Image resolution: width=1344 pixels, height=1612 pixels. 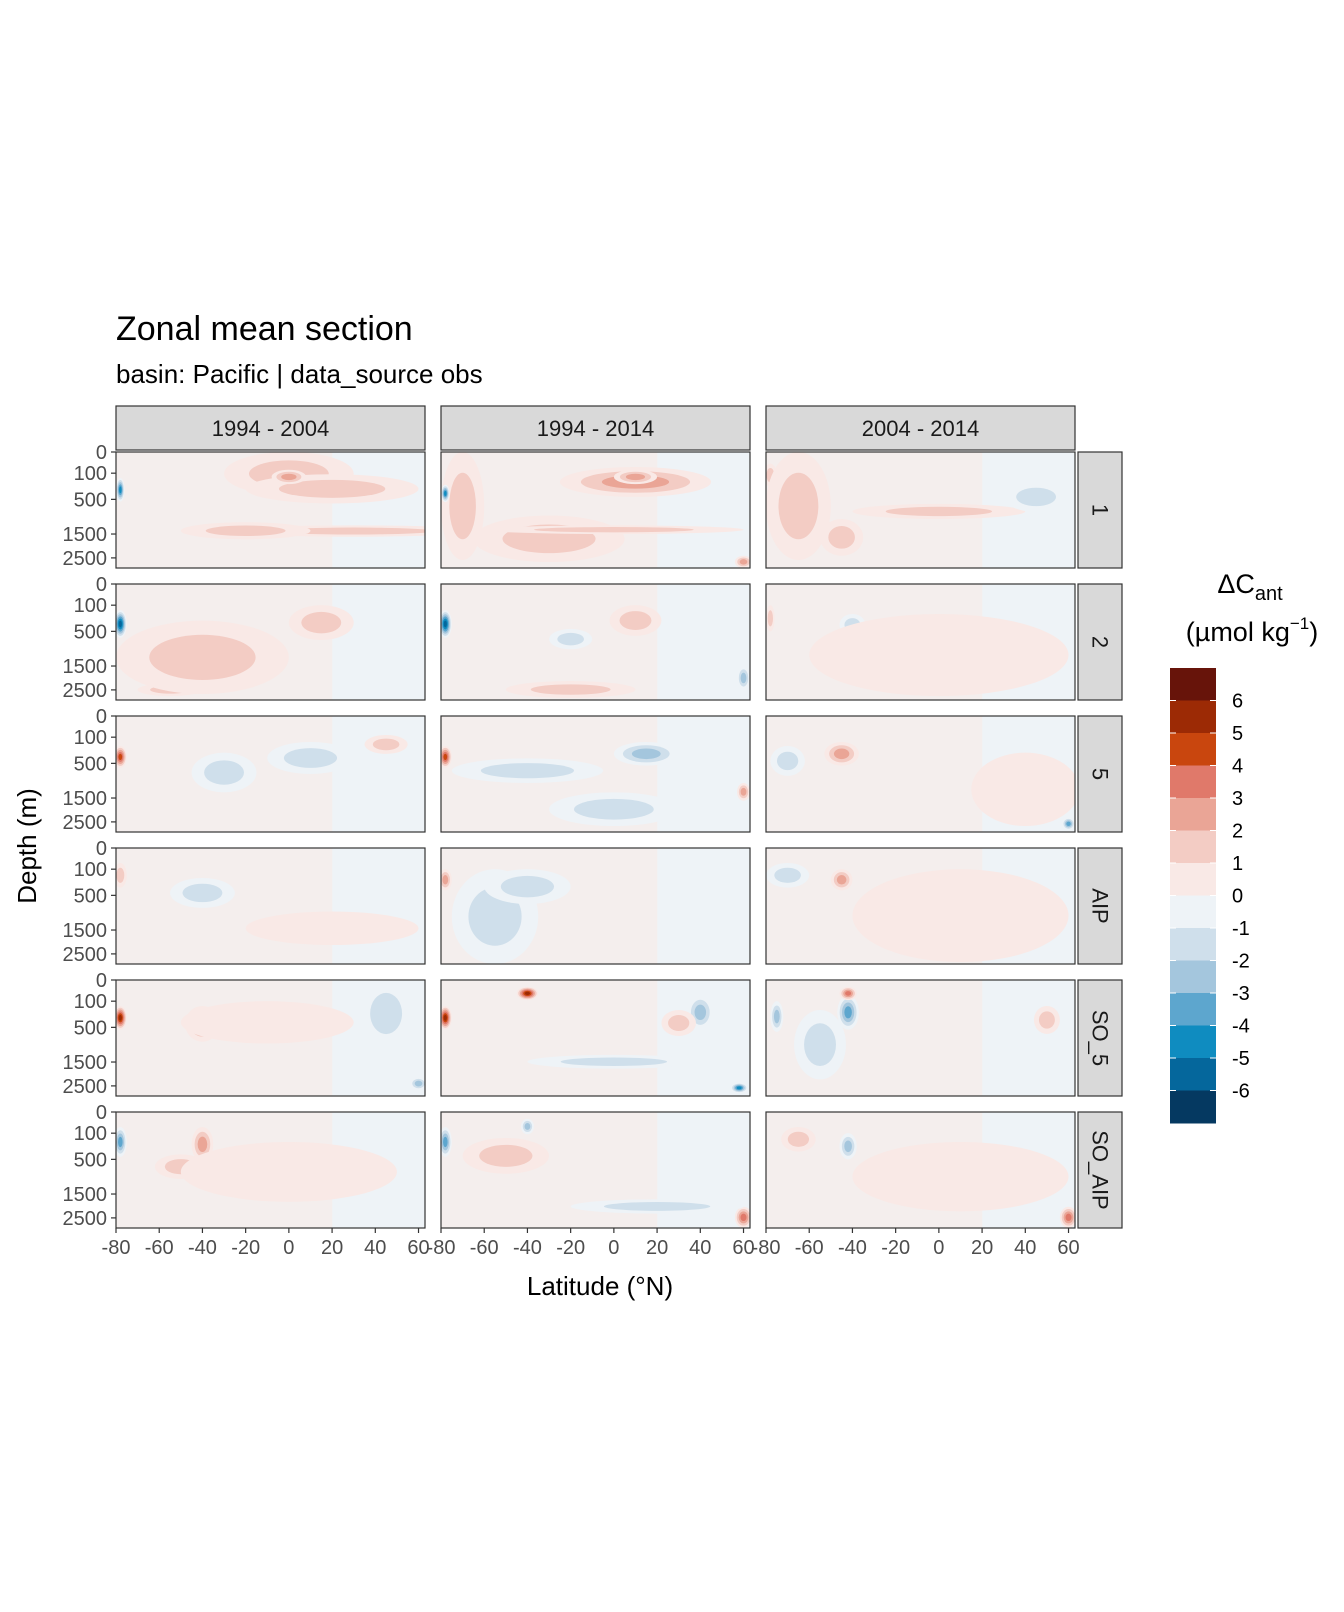 What do you see at coordinates (1237, 799) in the screenshot?
I see `legend-label-3: 3` at bounding box center [1237, 799].